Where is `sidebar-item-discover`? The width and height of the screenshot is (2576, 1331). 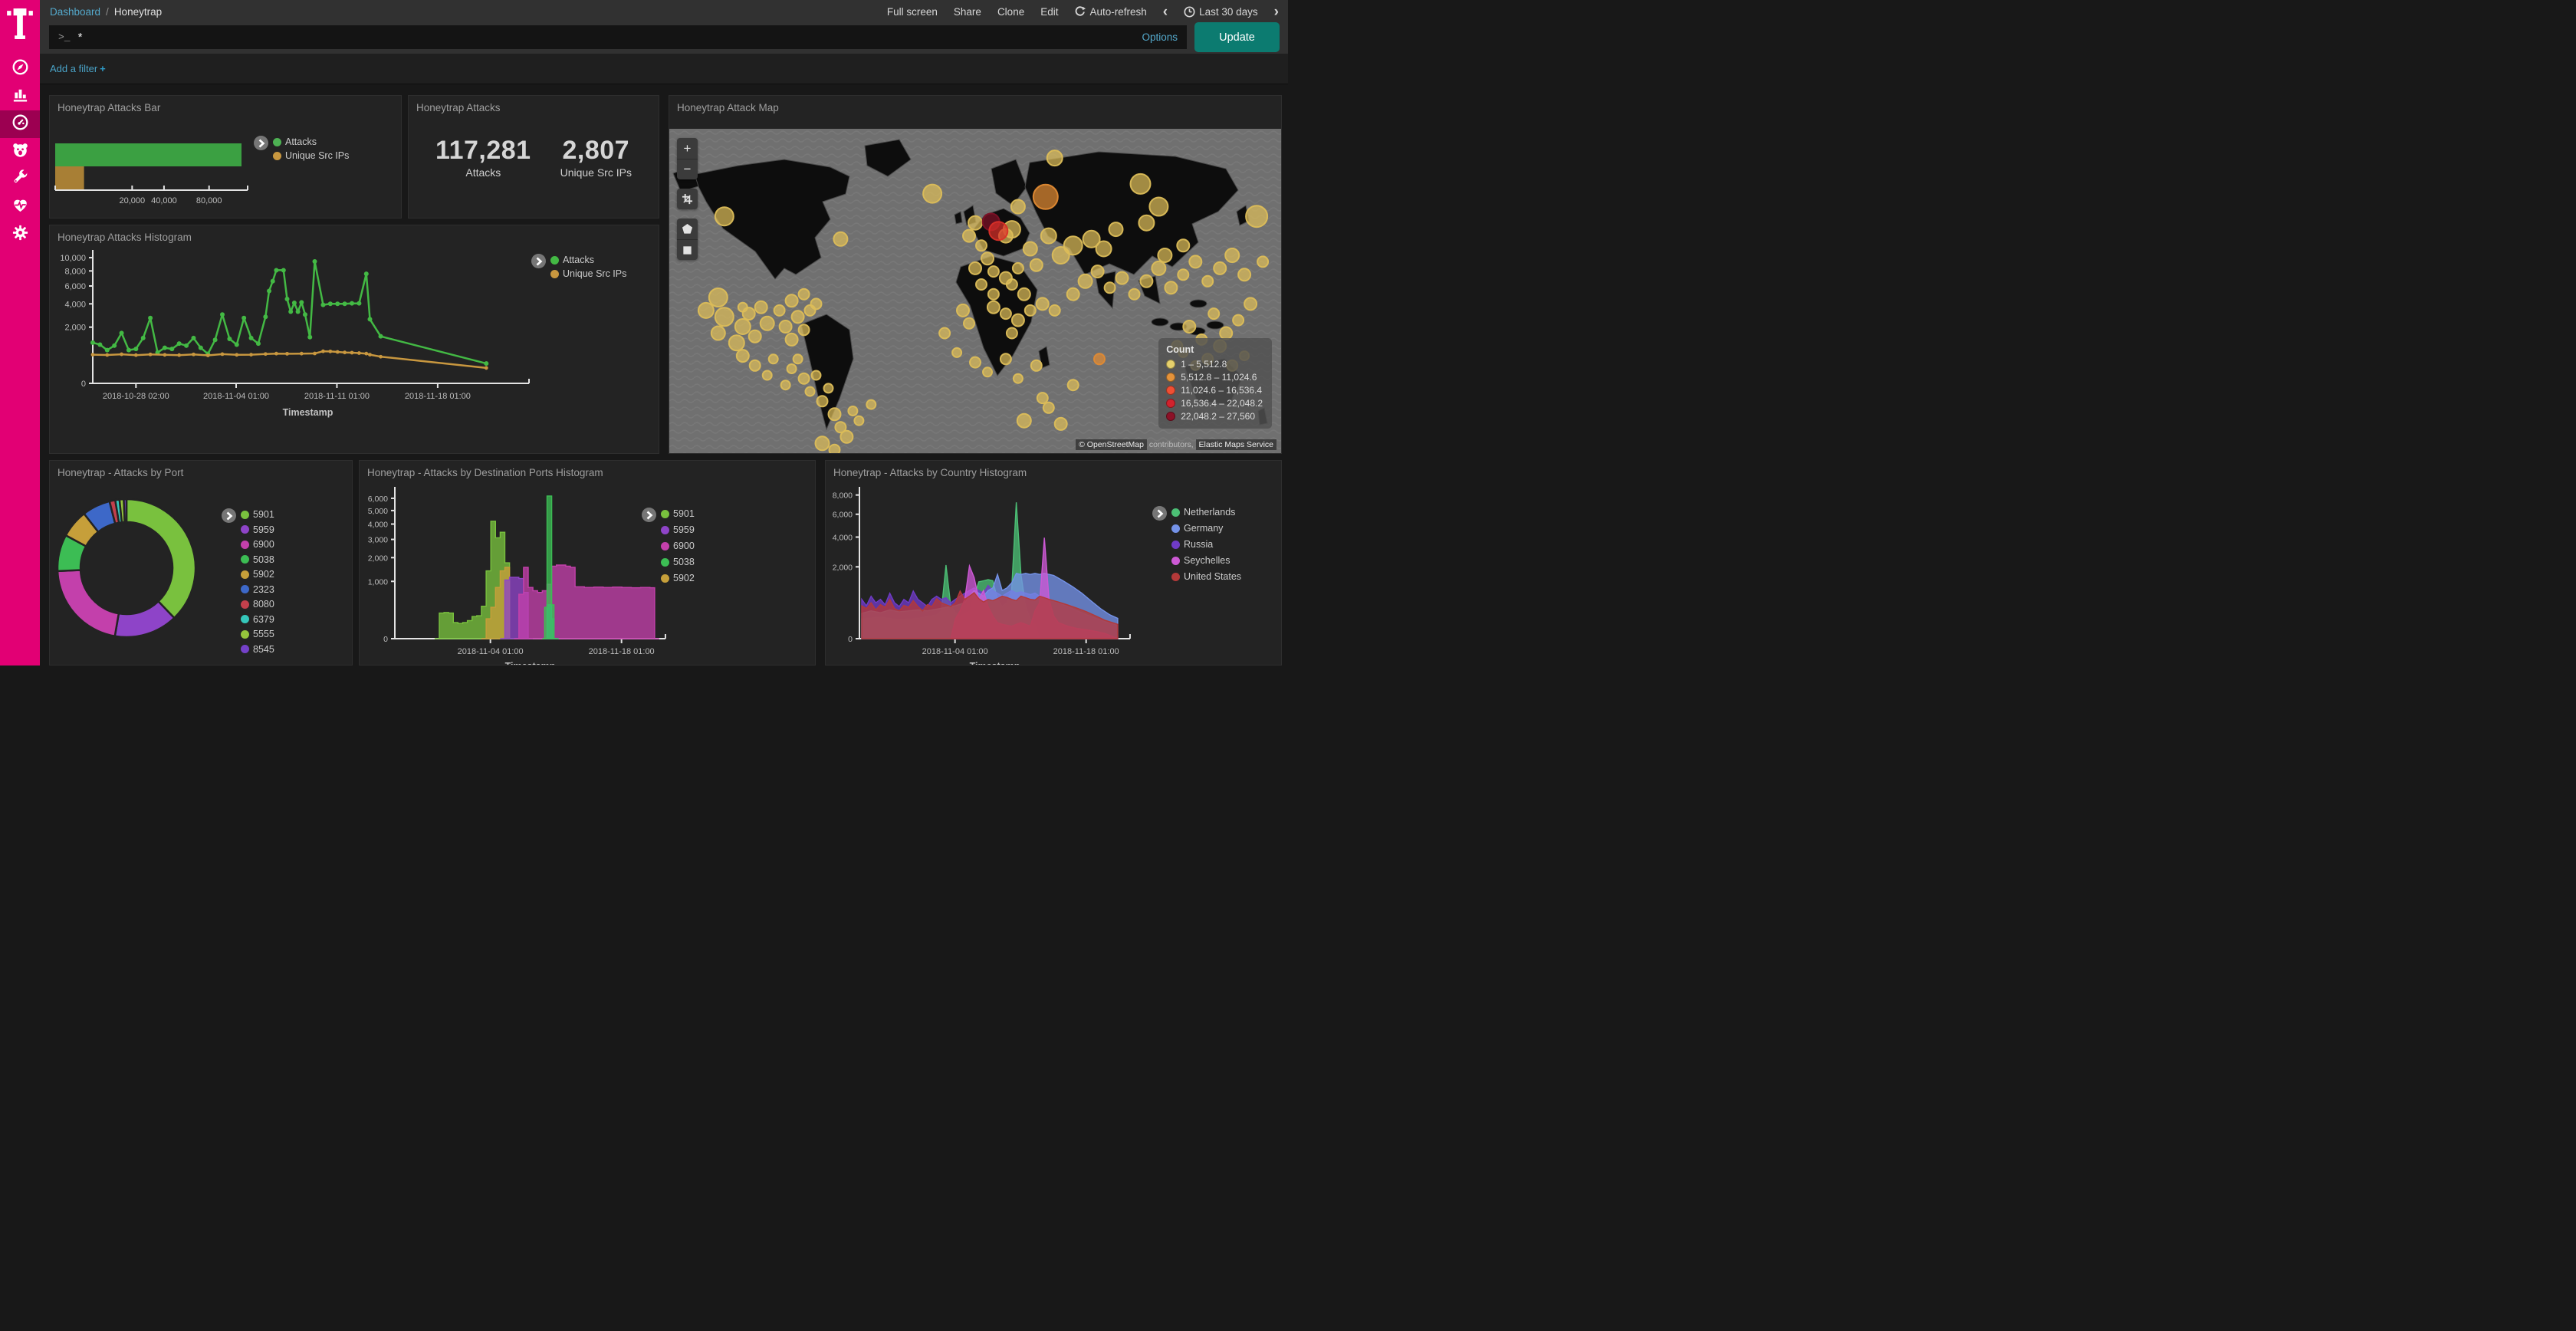
sidebar-item-discover is located at coordinates (20, 69).